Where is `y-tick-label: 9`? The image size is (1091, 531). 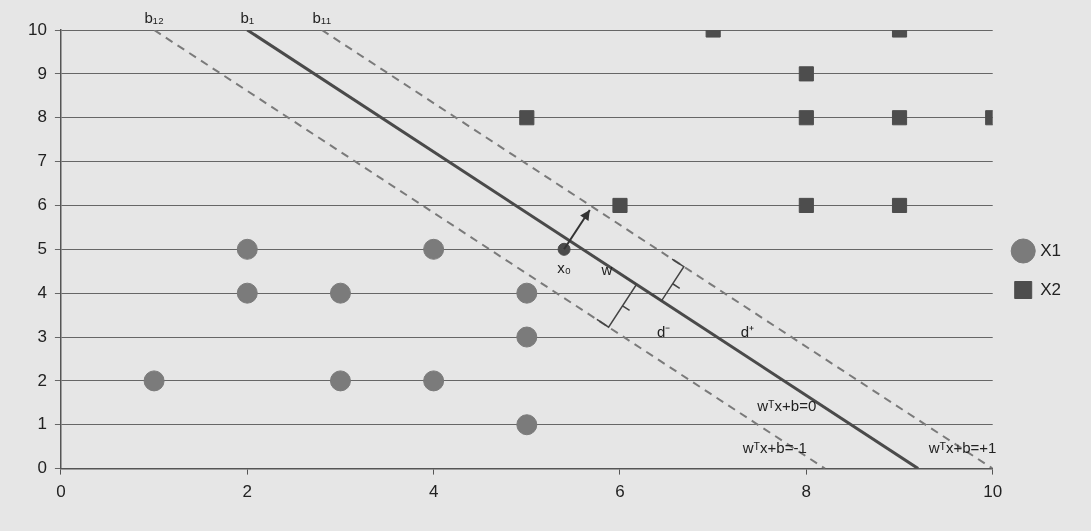 y-tick-label: 9 is located at coordinates (42, 73).